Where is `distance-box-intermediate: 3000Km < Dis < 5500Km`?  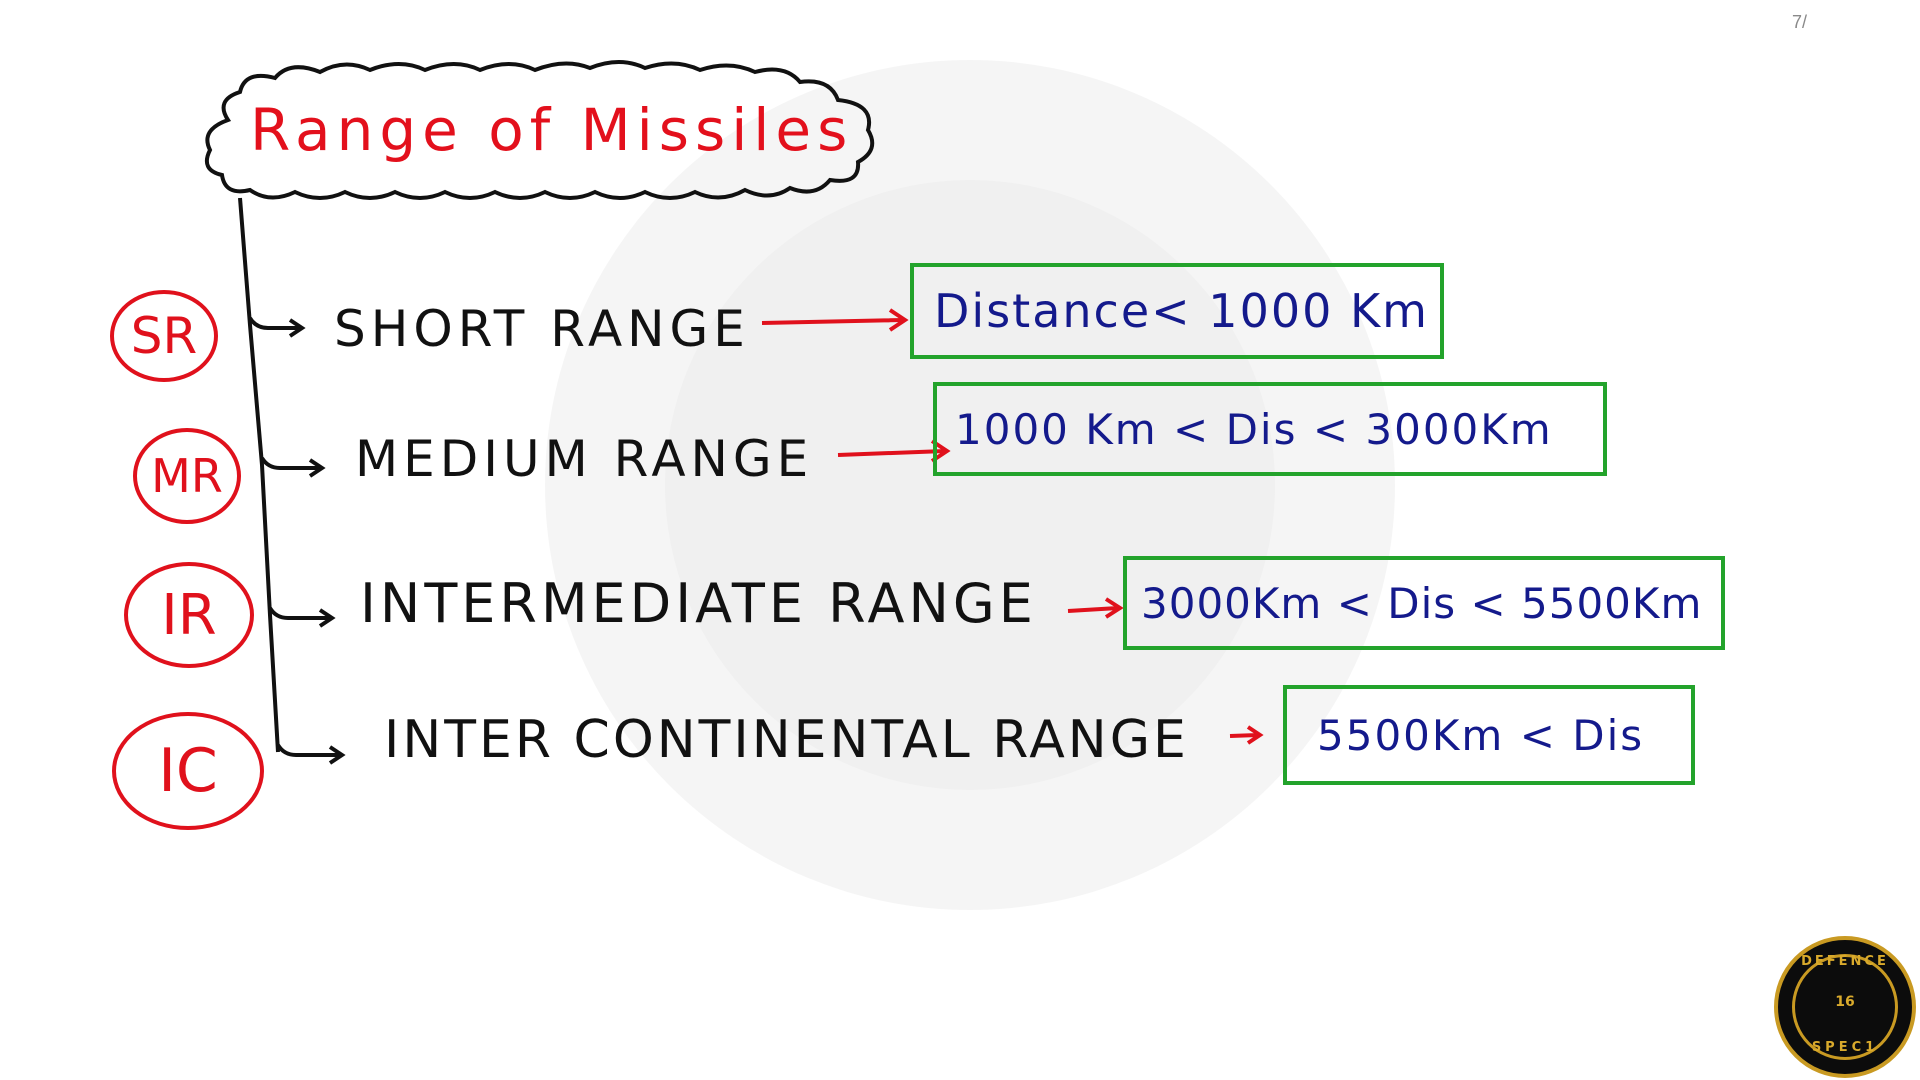
distance-box-intermediate: 3000Km < Dis < 5500Km is located at coordinates (1424, 603).